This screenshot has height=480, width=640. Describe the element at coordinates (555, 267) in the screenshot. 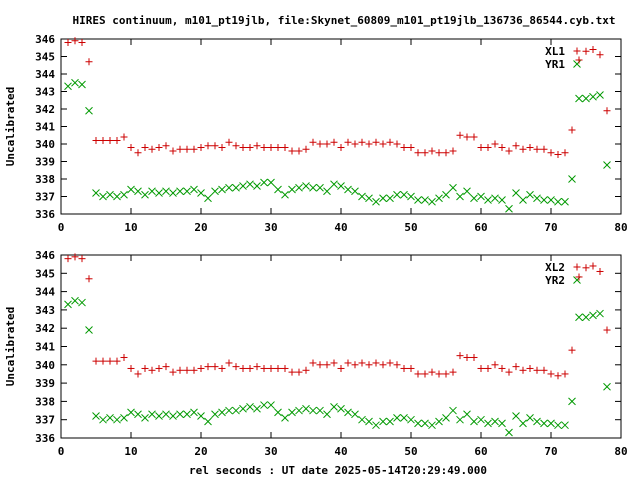

I see `panel-2-legend-label: XL2` at that location.